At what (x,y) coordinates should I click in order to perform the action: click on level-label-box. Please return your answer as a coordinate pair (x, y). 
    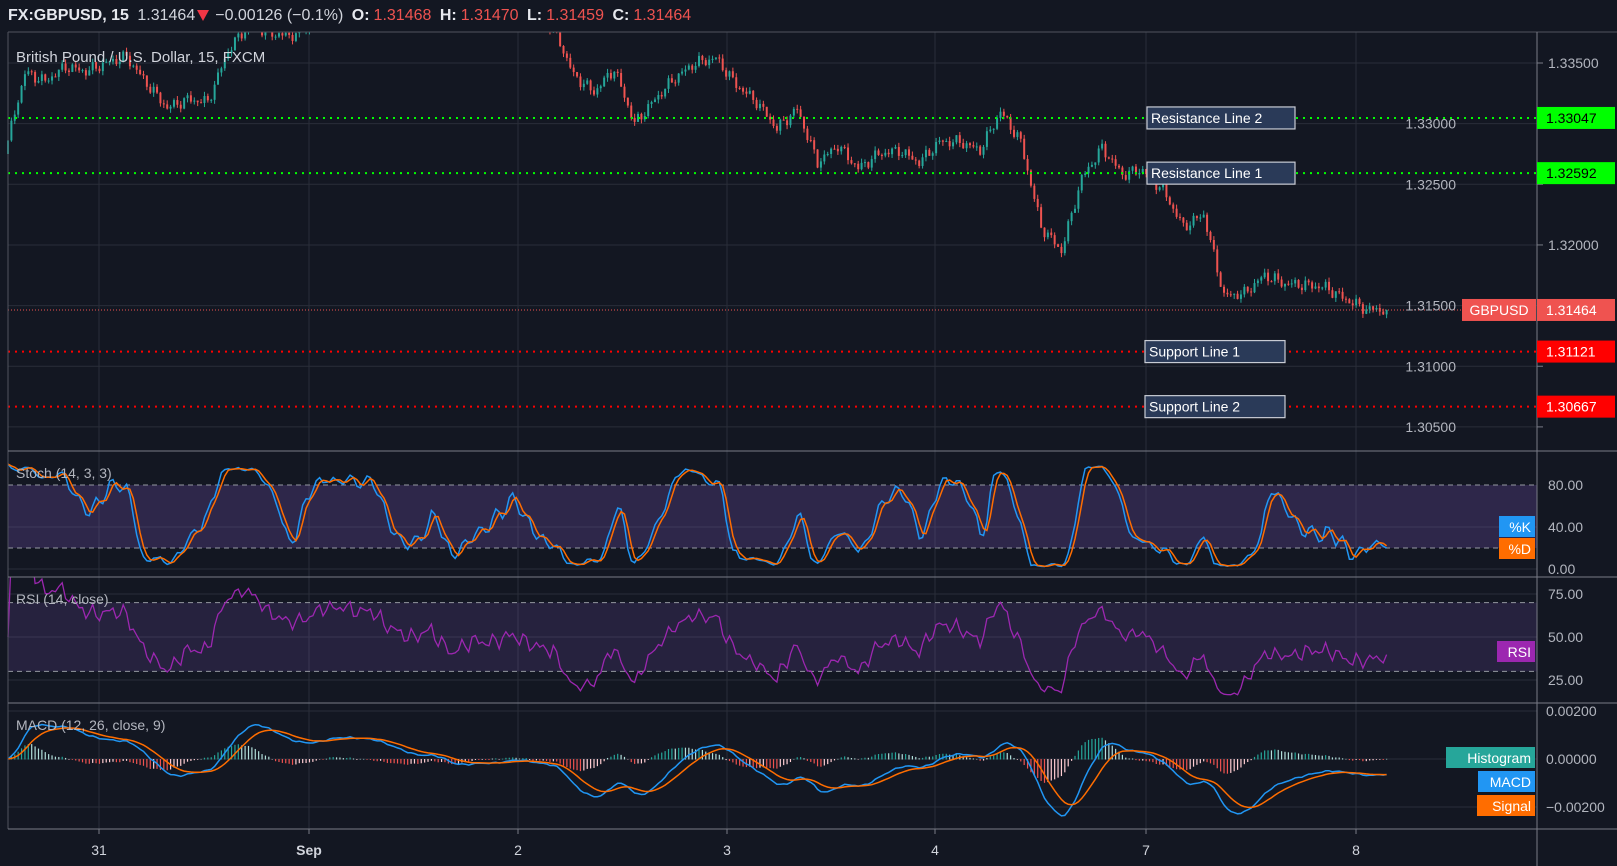
    Looking at the image, I should click on (1221, 173).